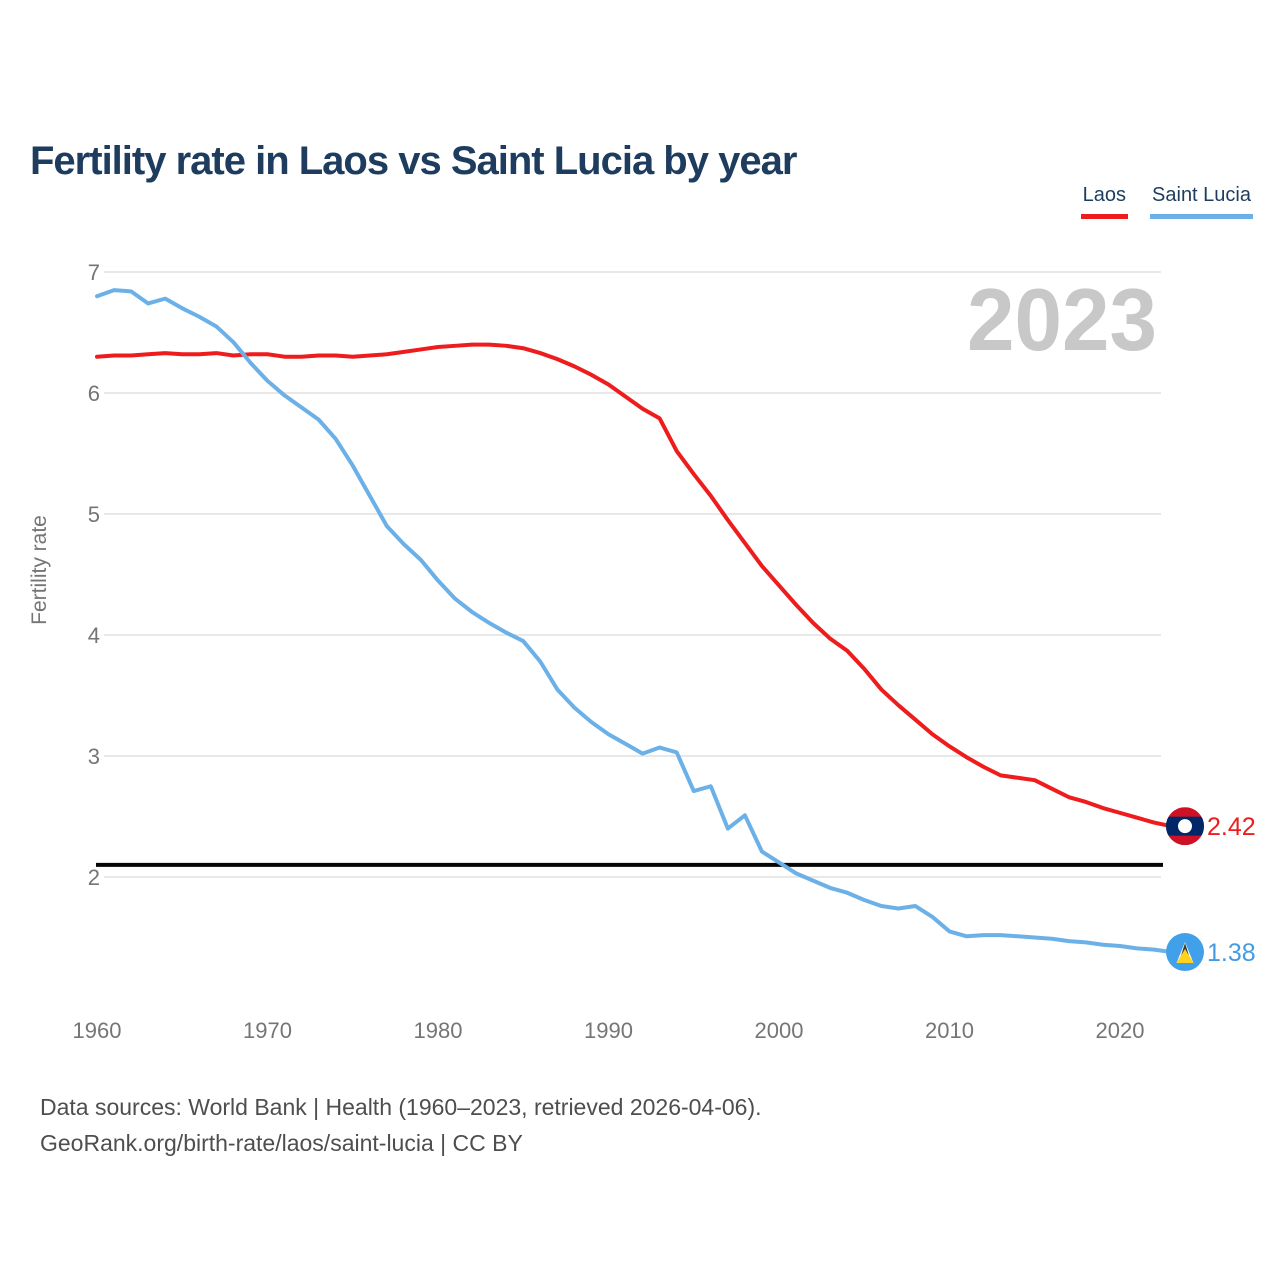 This screenshot has width=1280, height=1280. Describe the element at coordinates (94, 756) in the screenshot. I see `y-tick-label: 3` at that location.